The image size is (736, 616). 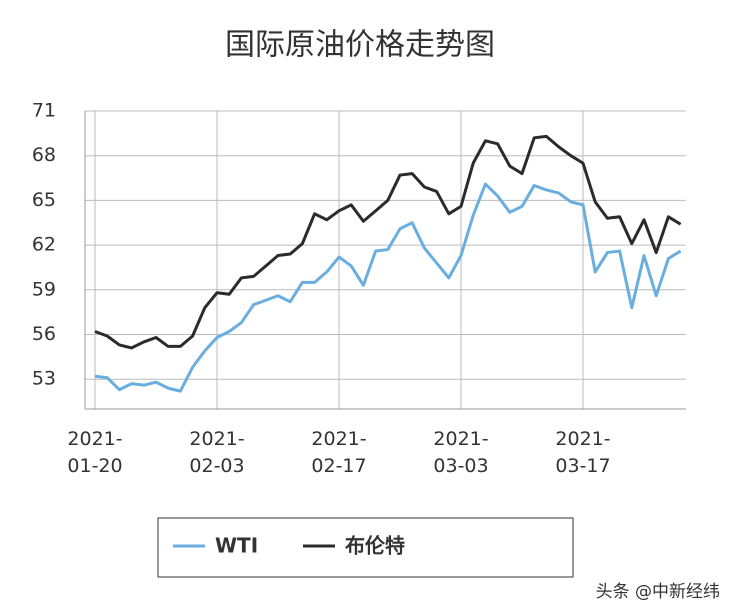 I want to click on y-tick-label: 53, so click(x=44, y=379).